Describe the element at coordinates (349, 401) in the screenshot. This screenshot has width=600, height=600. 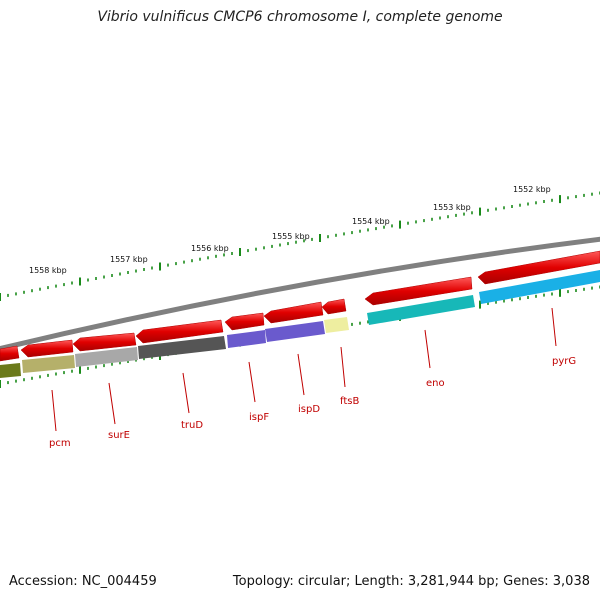
I see `gene-label-ftsB: ftsB` at that location.